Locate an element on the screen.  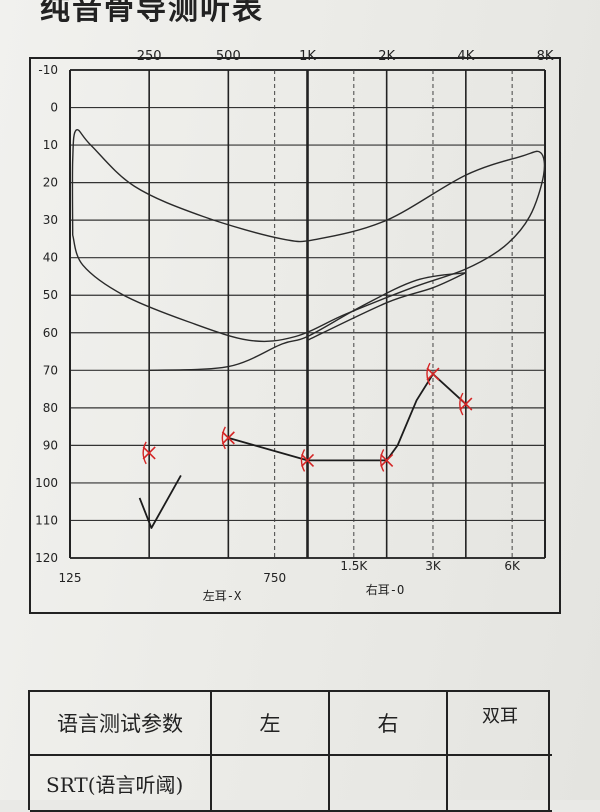
right-ear-markers is located at coordinates (307, 417).